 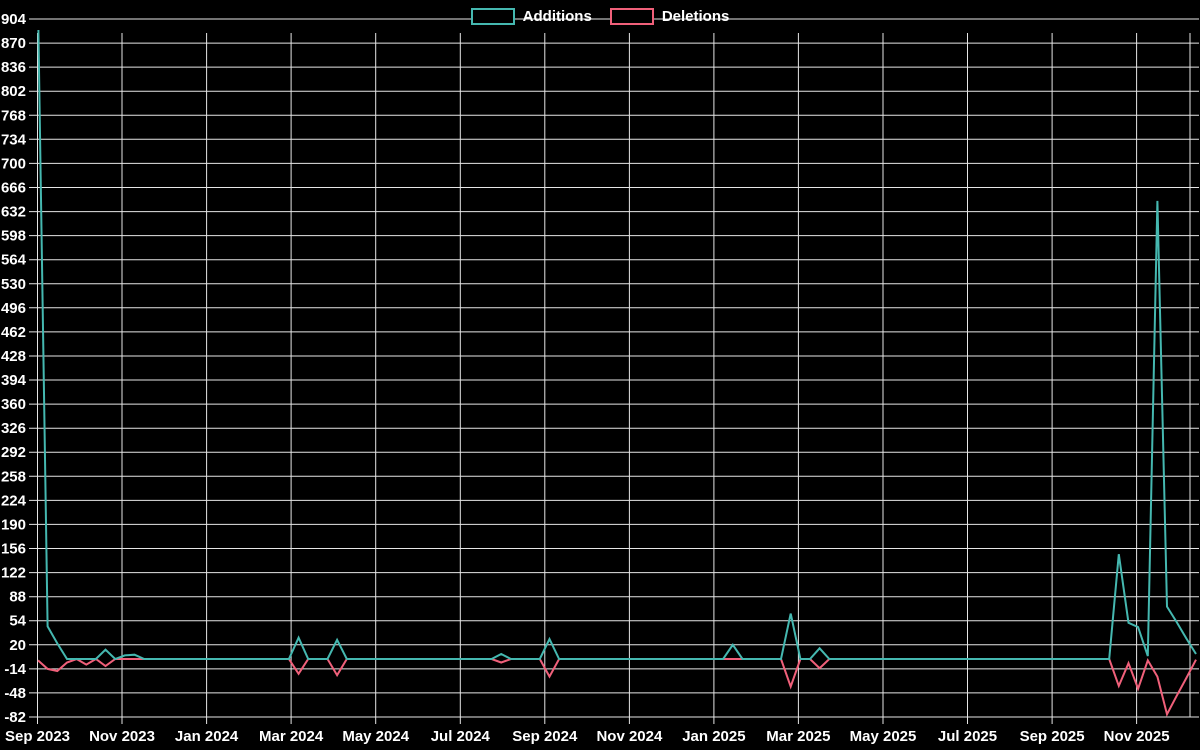 What do you see at coordinates (1137, 736) in the screenshot?
I see `svg-text: Nov 2025` at bounding box center [1137, 736].